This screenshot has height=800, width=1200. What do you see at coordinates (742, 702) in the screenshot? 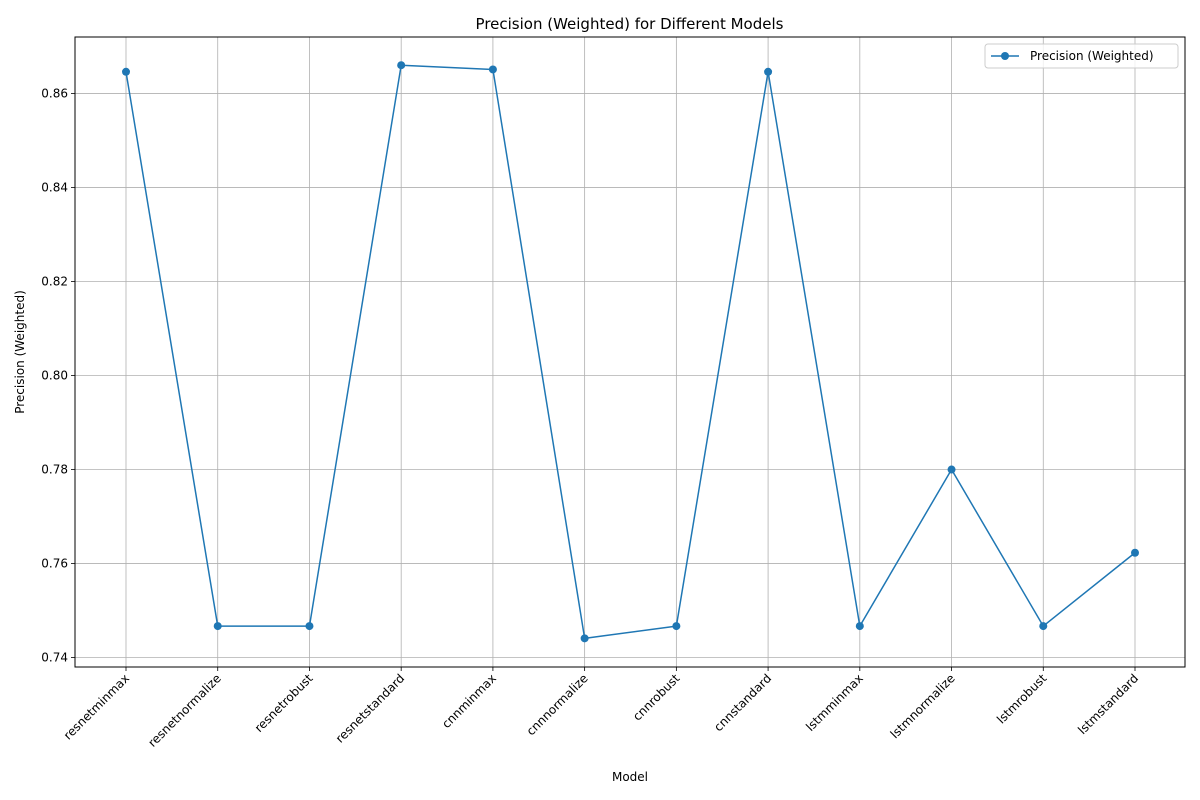
I see `x-tick-label: cnnstandard` at bounding box center [742, 702].